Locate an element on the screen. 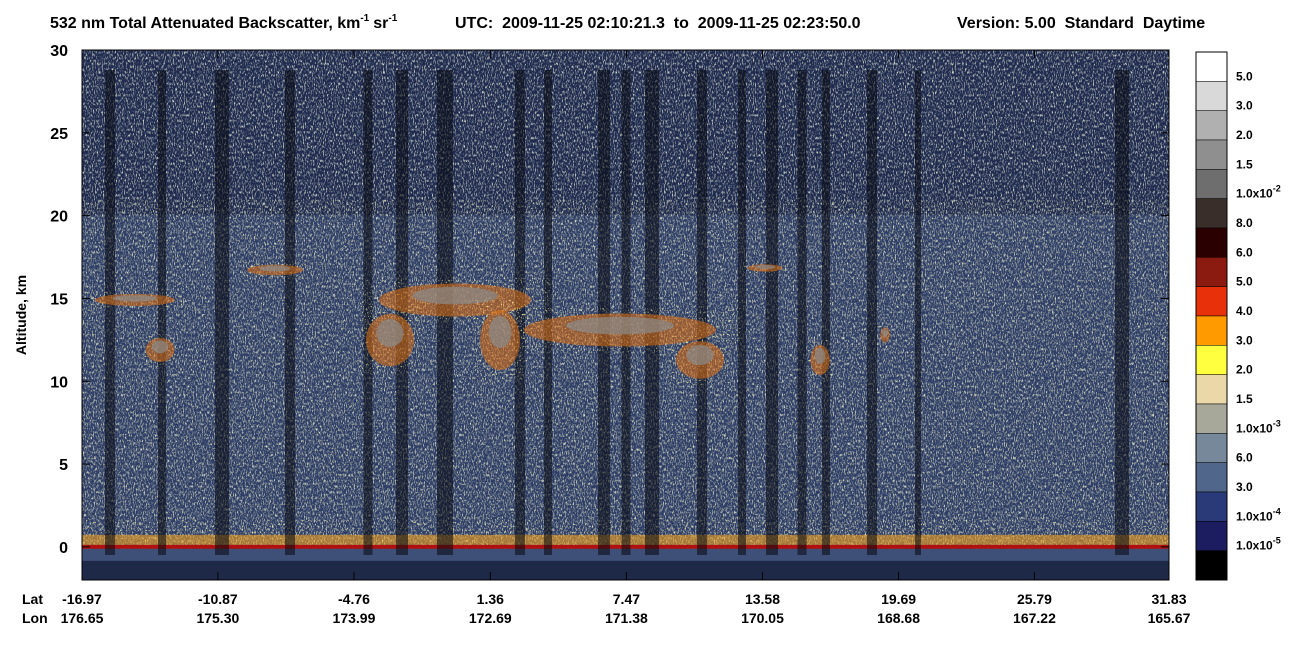  title-text: 532 nm Total Attenuated Backscatter, km is located at coordinates (205, 23).